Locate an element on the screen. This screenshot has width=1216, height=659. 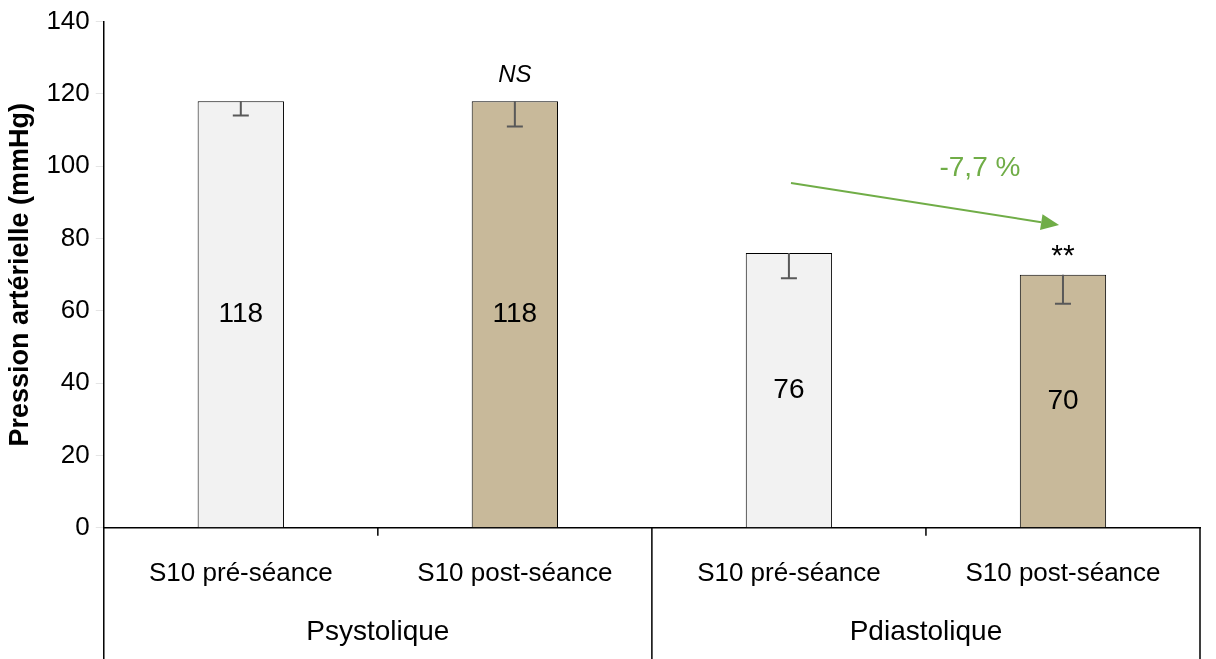
y-tick-label: 140 is located at coordinates (68, 19).